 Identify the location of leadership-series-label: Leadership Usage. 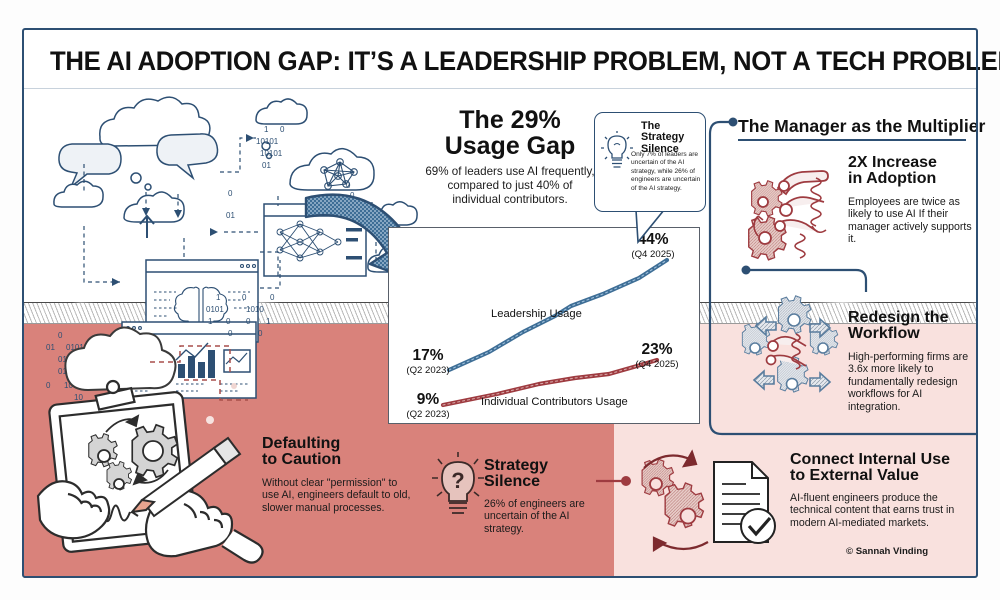
(536, 314).